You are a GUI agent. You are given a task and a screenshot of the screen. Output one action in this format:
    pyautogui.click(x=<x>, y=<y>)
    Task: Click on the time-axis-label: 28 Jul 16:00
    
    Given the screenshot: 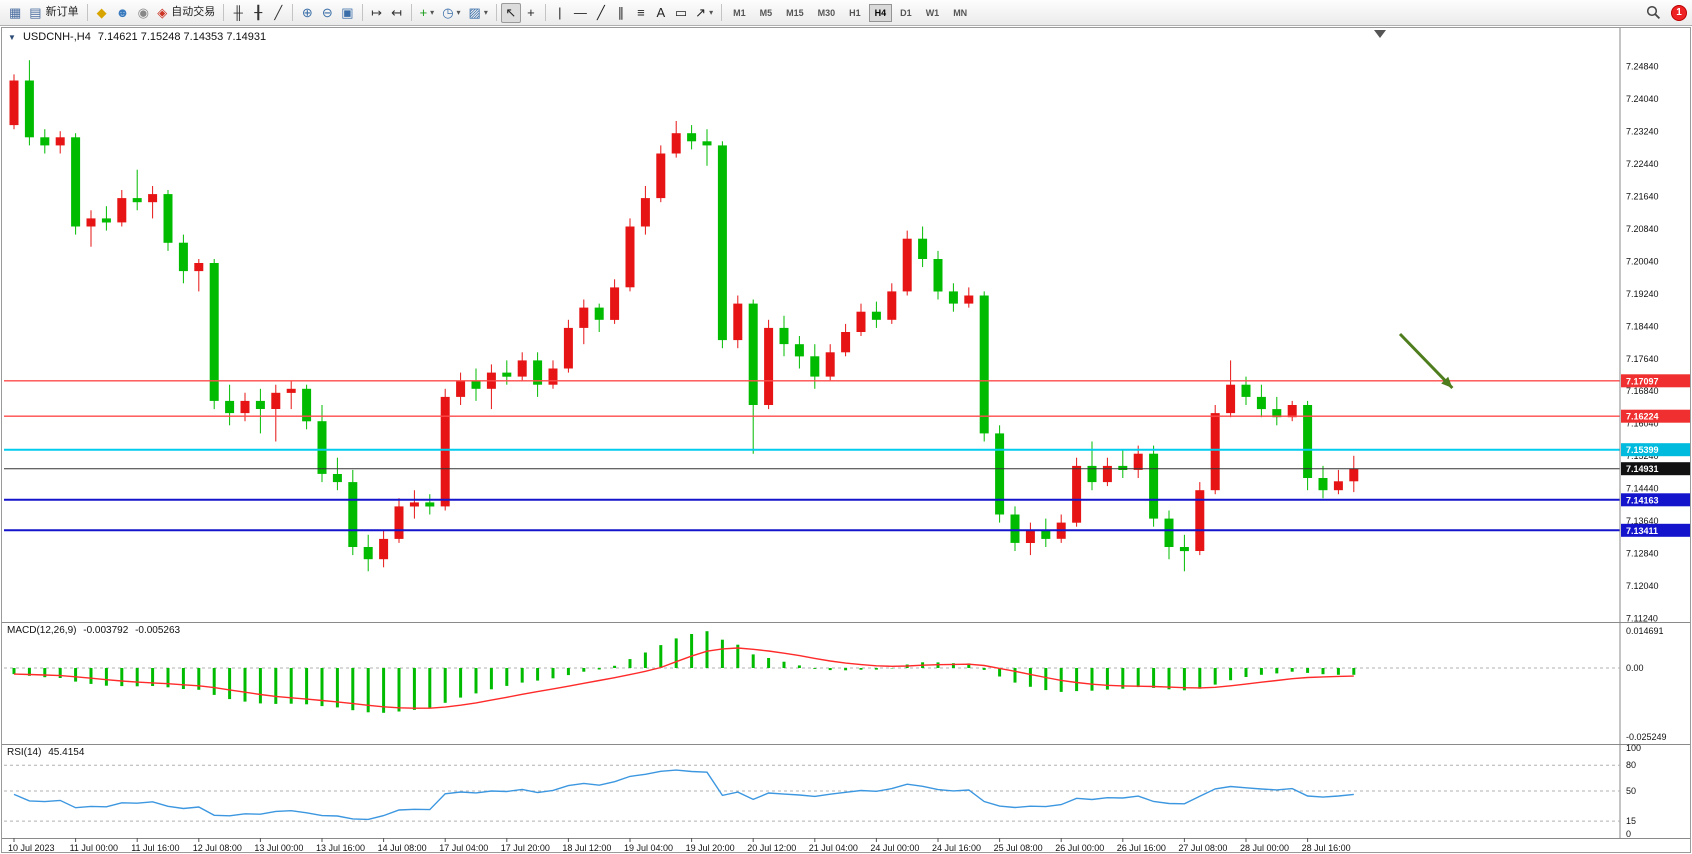 What is the action you would take?
    pyautogui.click(x=1326, y=848)
    